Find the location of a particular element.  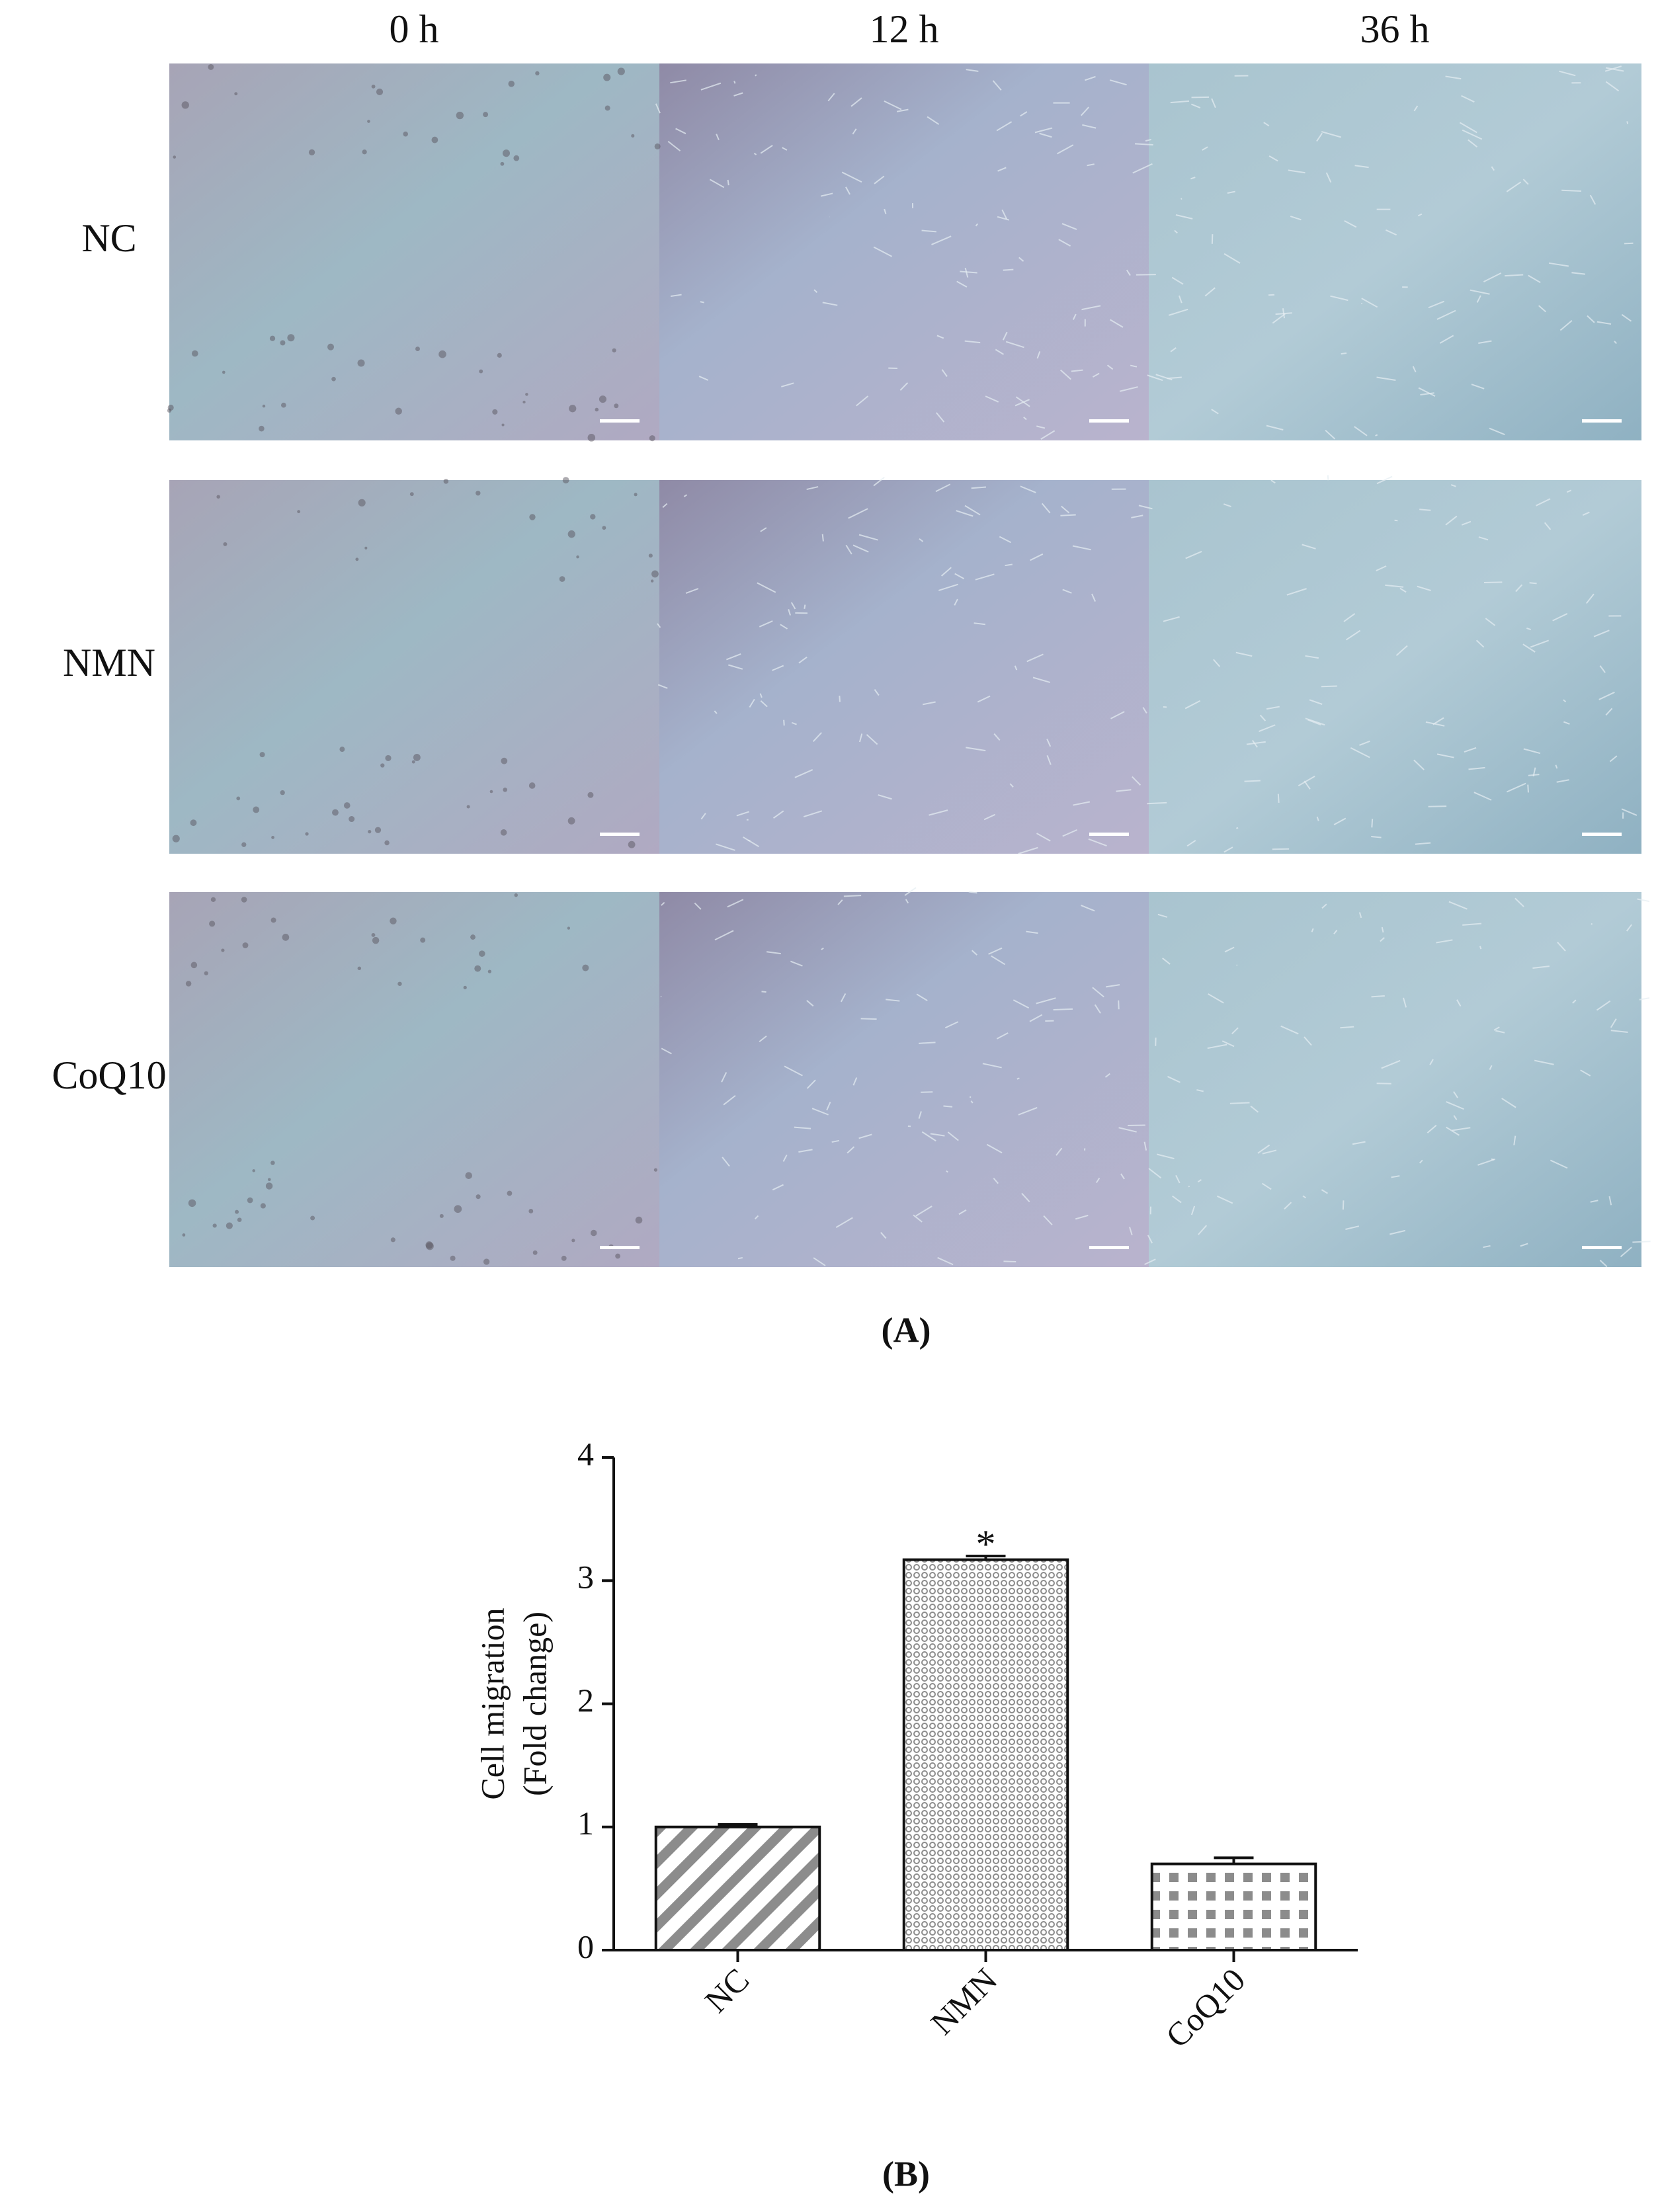

error-bar is located at coordinates (1234, 1860).